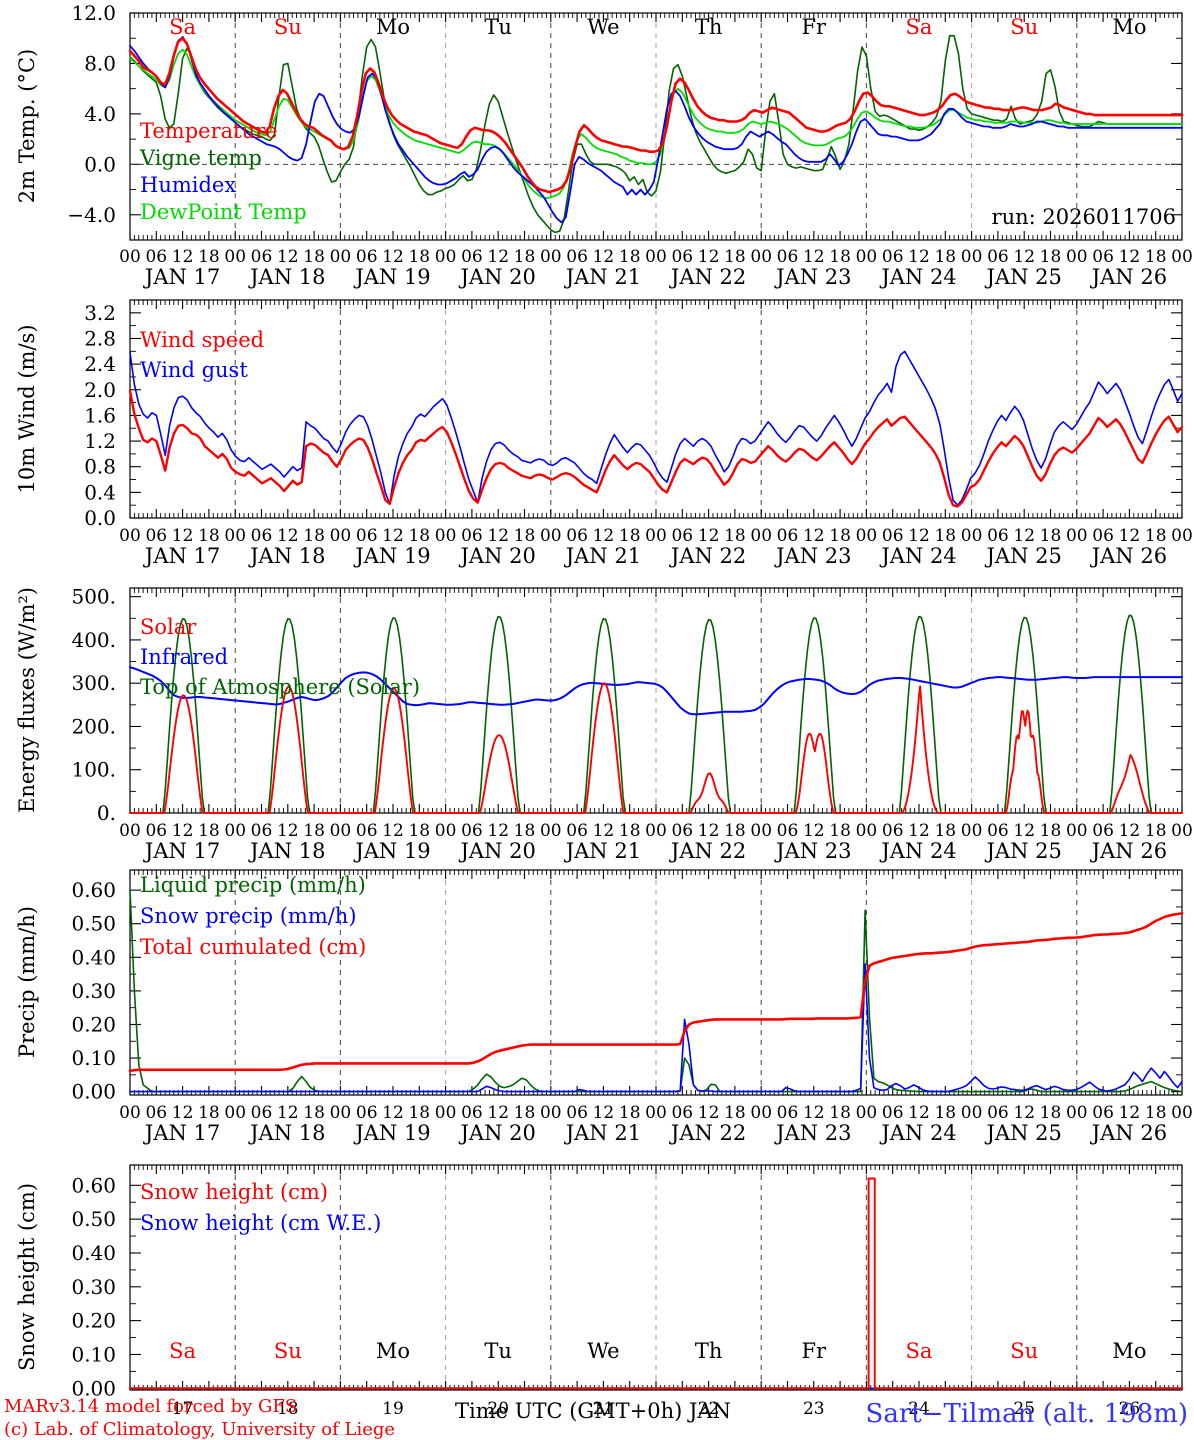 The image size is (1194, 1440). What do you see at coordinates (27, 700) in the screenshot?
I see `y-axis-title: Energy fluxes (W/m²)` at bounding box center [27, 700].